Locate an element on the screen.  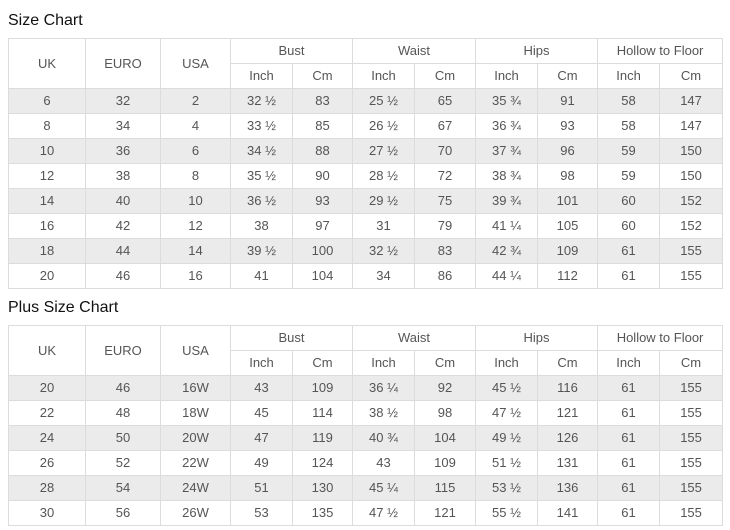
size-cell-r3-c4: 47 is located at coordinates (261, 438).